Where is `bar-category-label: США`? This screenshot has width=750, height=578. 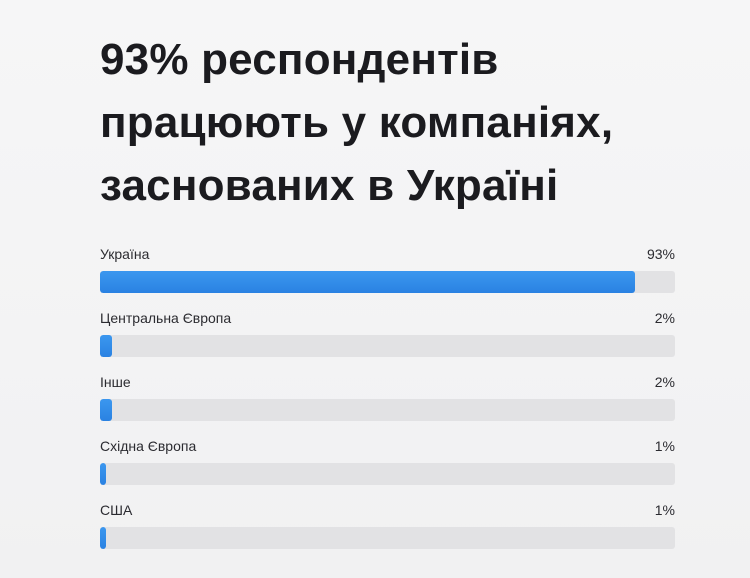 bar-category-label: США is located at coordinates (116, 510).